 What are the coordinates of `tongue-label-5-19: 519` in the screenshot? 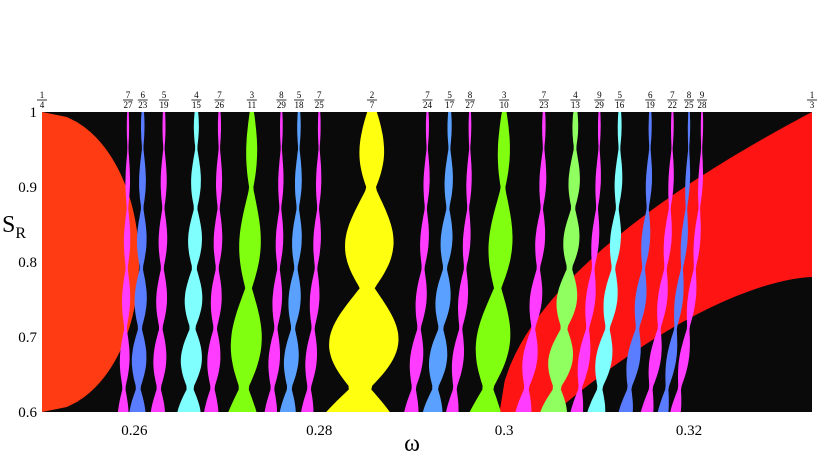 It's located at (164, 100).